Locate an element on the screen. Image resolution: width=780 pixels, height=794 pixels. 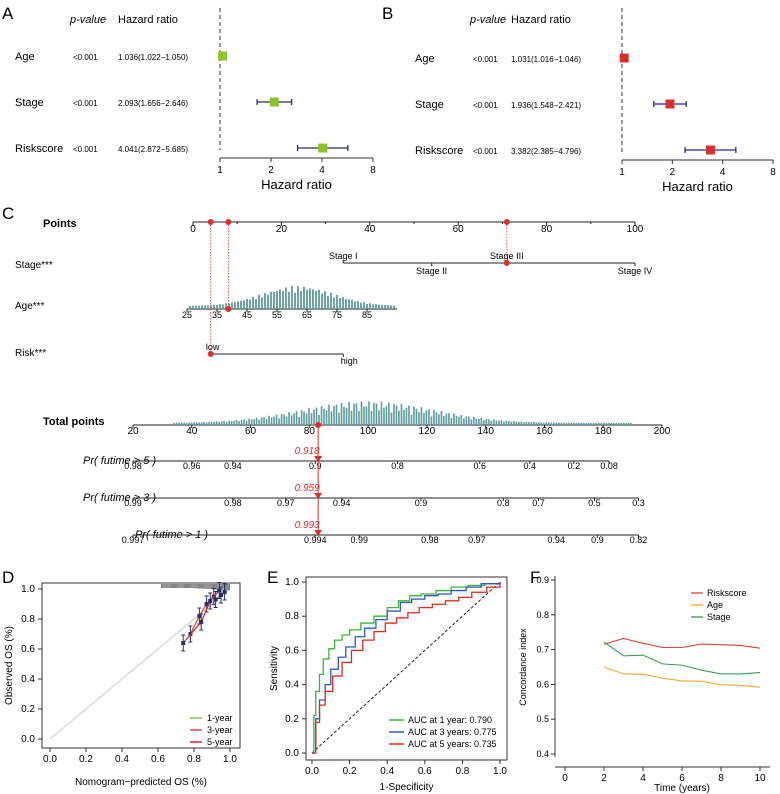
x-axis-label: 1-Specificity is located at coordinates (407, 787).